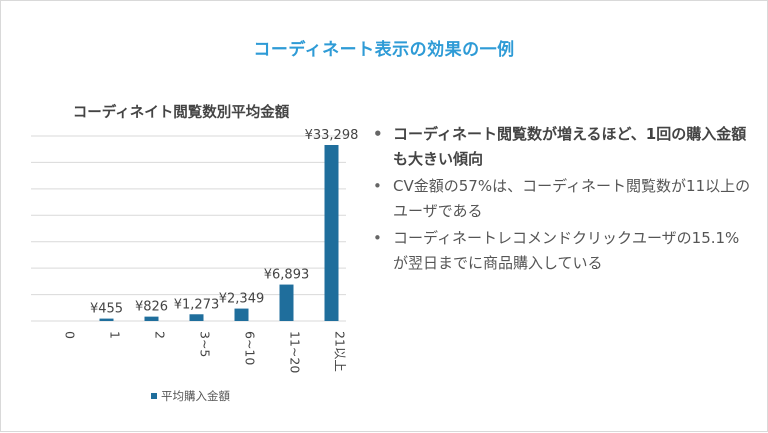 The width and height of the screenshot is (768, 433). What do you see at coordinates (151, 307) in the screenshot?
I see `data-label: ¥826` at bounding box center [151, 307].